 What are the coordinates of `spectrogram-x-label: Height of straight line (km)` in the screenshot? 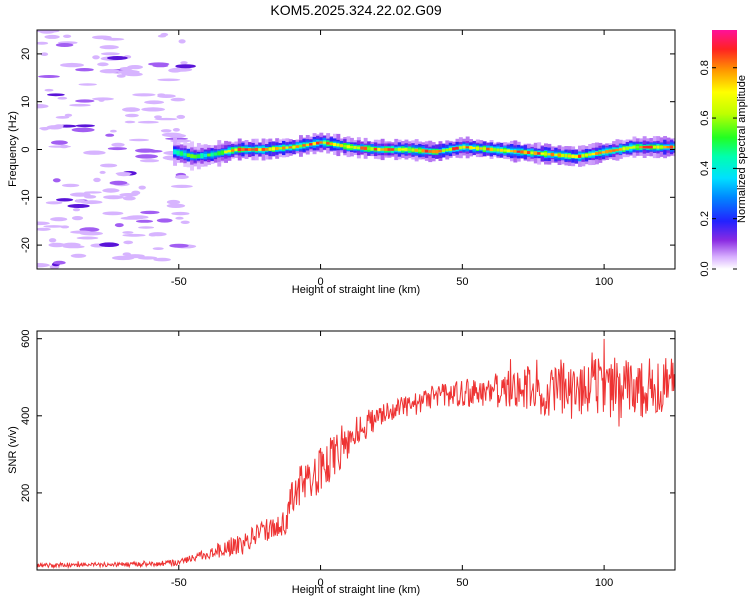 It's located at (356, 290).